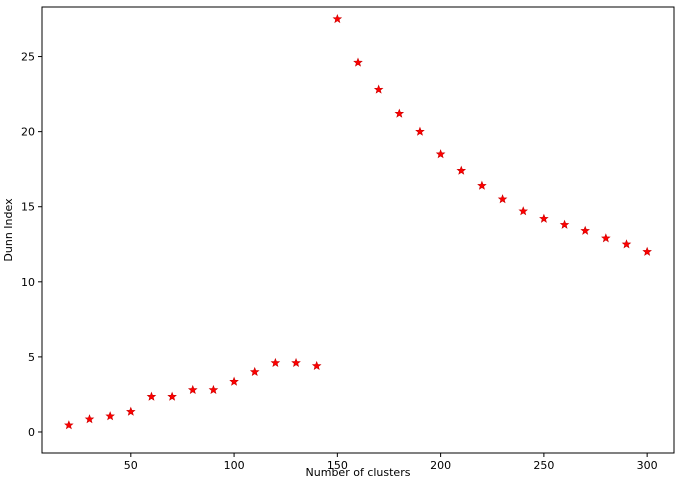  What do you see at coordinates (31, 432) in the screenshot?
I see `y-tick-label: 0` at bounding box center [31, 432].